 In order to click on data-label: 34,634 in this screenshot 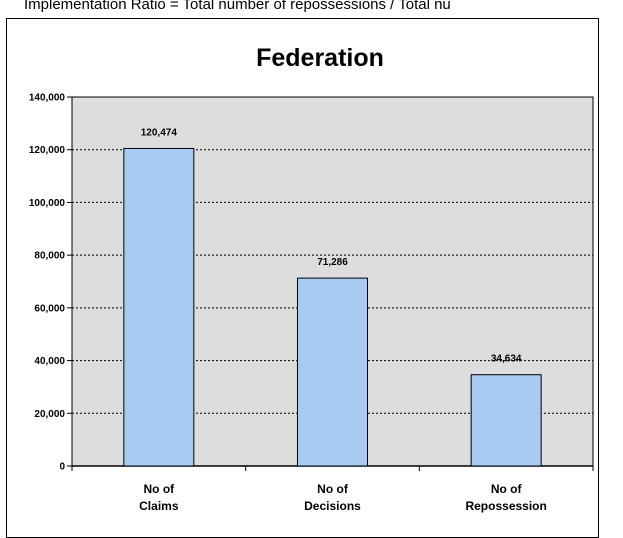, I will do `click(506, 359)`.